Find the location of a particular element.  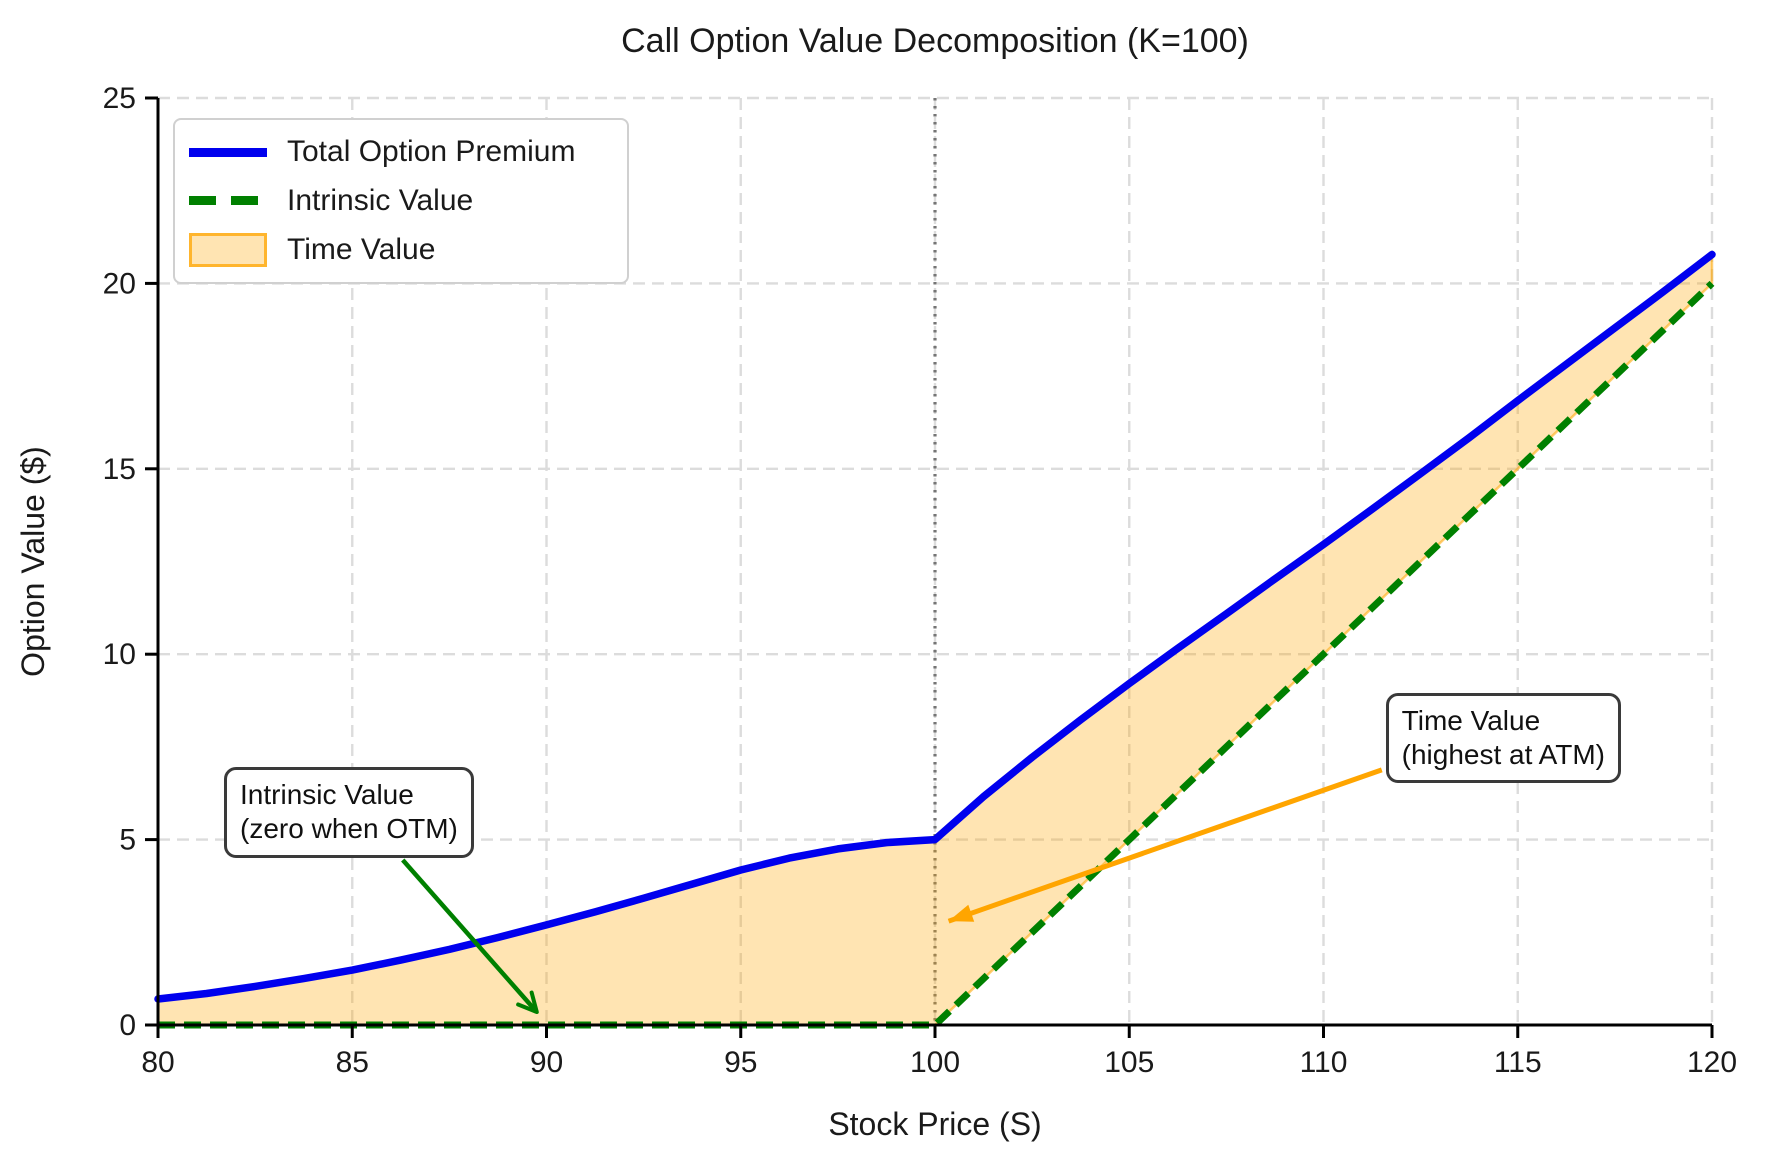

legend-item-intrinsic-value: Intrinsic Value is located at coordinates (401, 201).